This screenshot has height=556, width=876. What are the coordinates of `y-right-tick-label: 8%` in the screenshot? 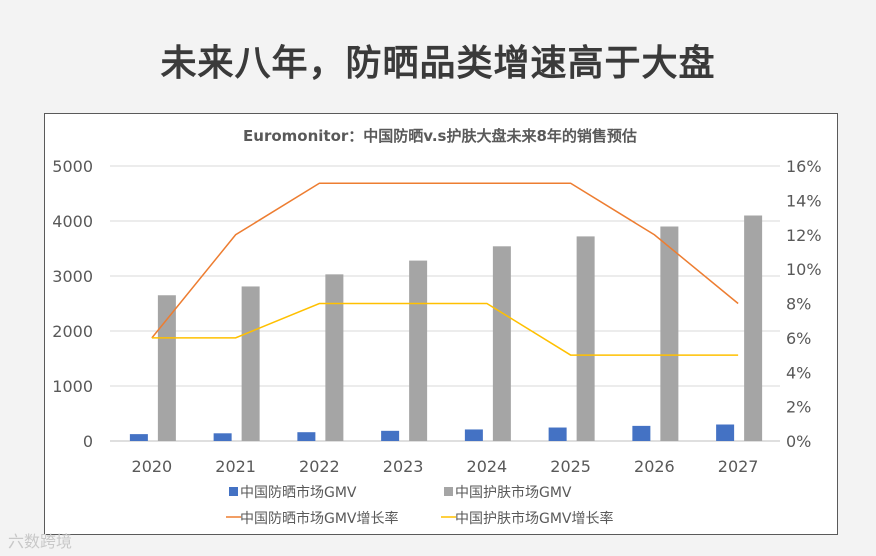 It's located at (798, 304).